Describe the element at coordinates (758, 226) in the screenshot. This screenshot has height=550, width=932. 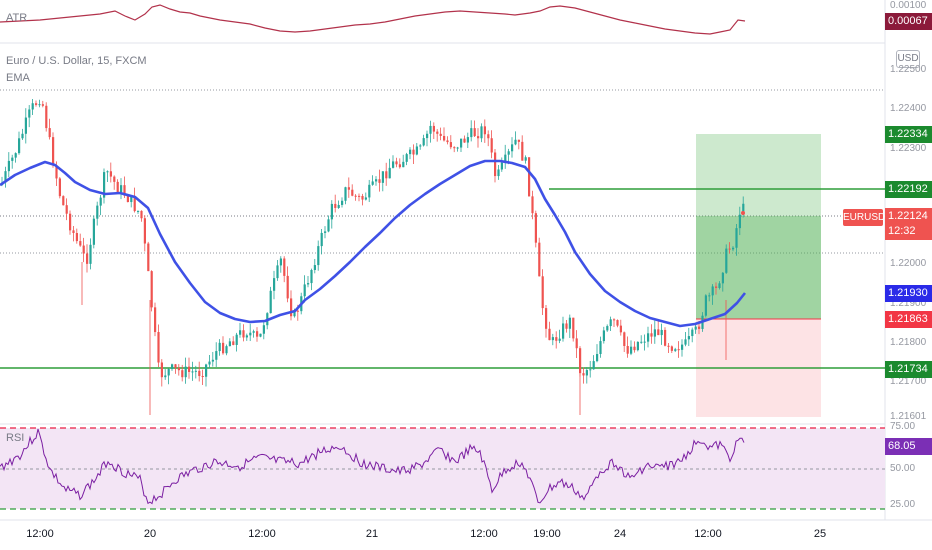
I see `target-zone` at that location.